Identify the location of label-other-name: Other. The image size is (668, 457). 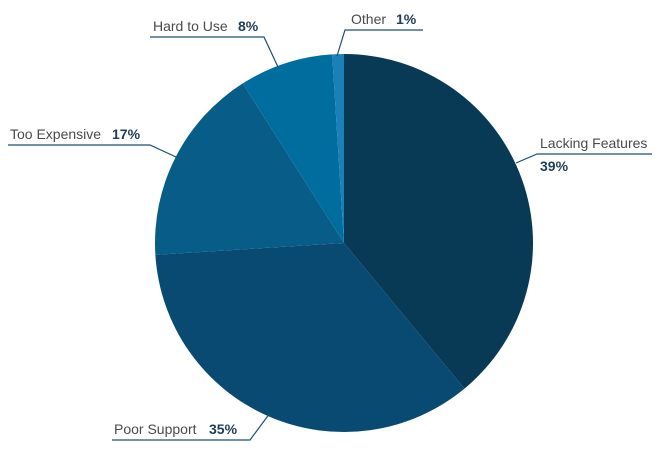
(368, 19).